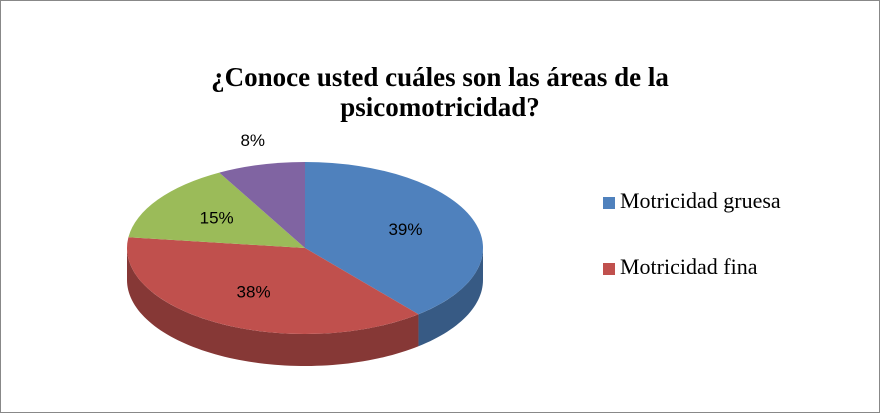  I want to click on legend-label: Motricidad fina, so click(689, 266).